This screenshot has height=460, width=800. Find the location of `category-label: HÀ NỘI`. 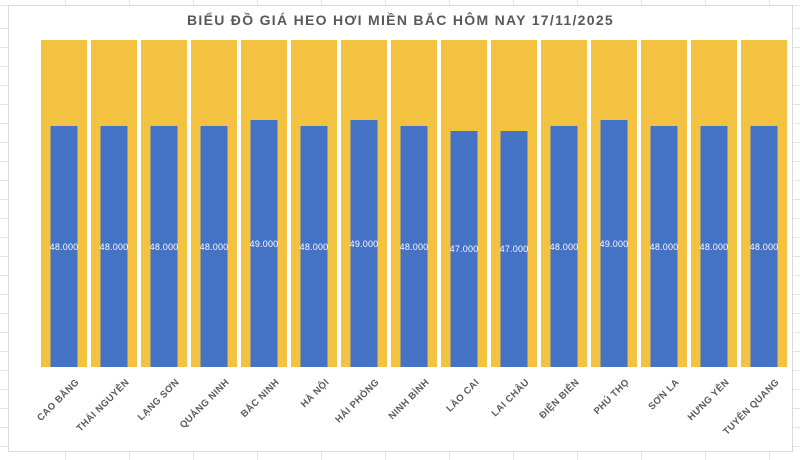

category-label: HÀ NỘI is located at coordinates (315, 393).